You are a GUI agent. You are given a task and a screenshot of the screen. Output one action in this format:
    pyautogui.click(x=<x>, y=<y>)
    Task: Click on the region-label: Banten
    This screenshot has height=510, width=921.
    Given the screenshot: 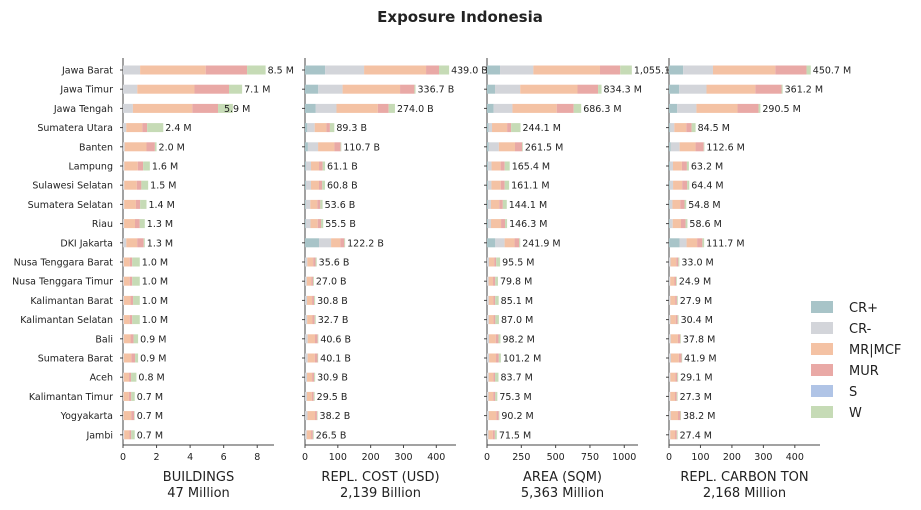 What is the action you would take?
    pyautogui.click(x=96, y=147)
    